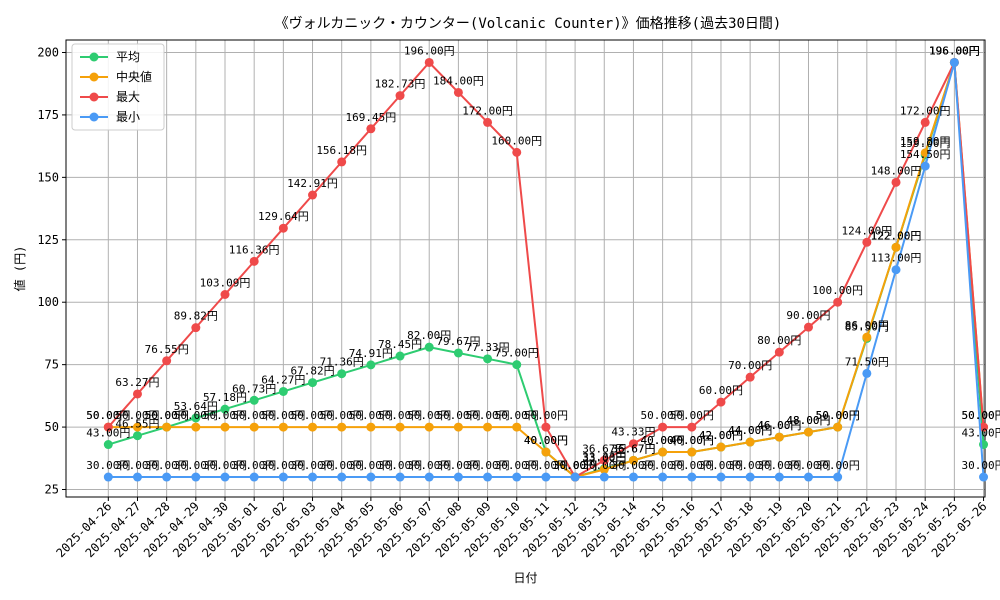 The width and height of the screenshot is (1000, 600). Describe the element at coordinates (458, 341) in the screenshot. I see `data-label: 79.67円` at that location.